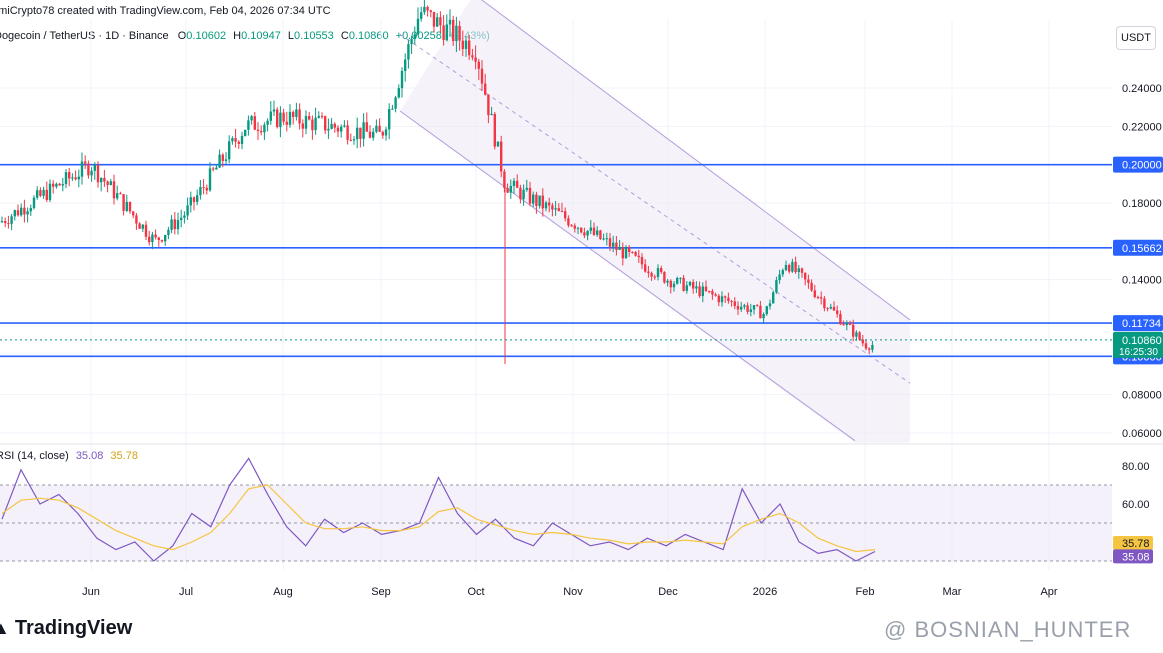 This screenshot has height=653, width=1163. I want to click on time-tick-label: Jun, so click(91, 592).